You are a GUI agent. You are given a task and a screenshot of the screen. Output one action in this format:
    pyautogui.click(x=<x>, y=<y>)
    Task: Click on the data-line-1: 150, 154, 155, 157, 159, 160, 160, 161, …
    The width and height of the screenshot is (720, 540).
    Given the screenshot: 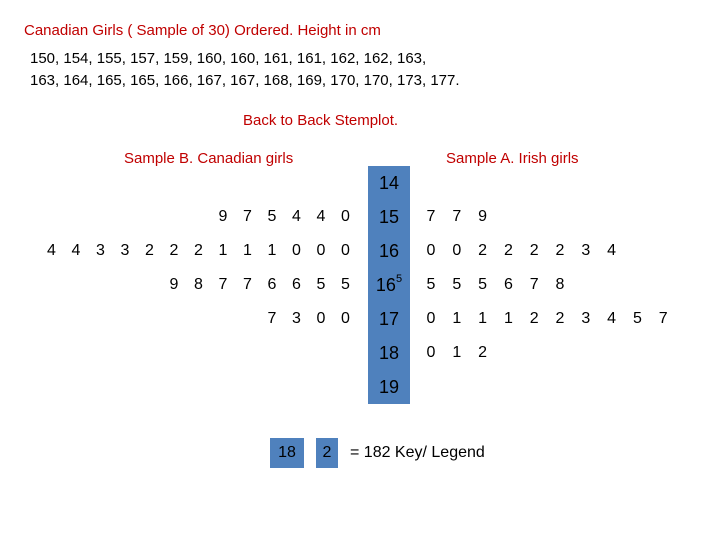 What is the action you would take?
    pyautogui.click(x=228, y=58)
    